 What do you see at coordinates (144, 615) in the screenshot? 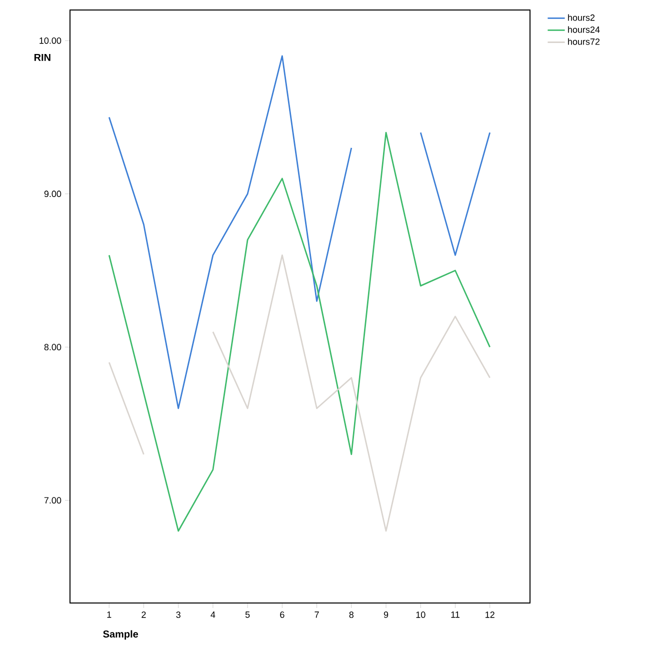
I see `x-tick-label: 2` at bounding box center [144, 615].